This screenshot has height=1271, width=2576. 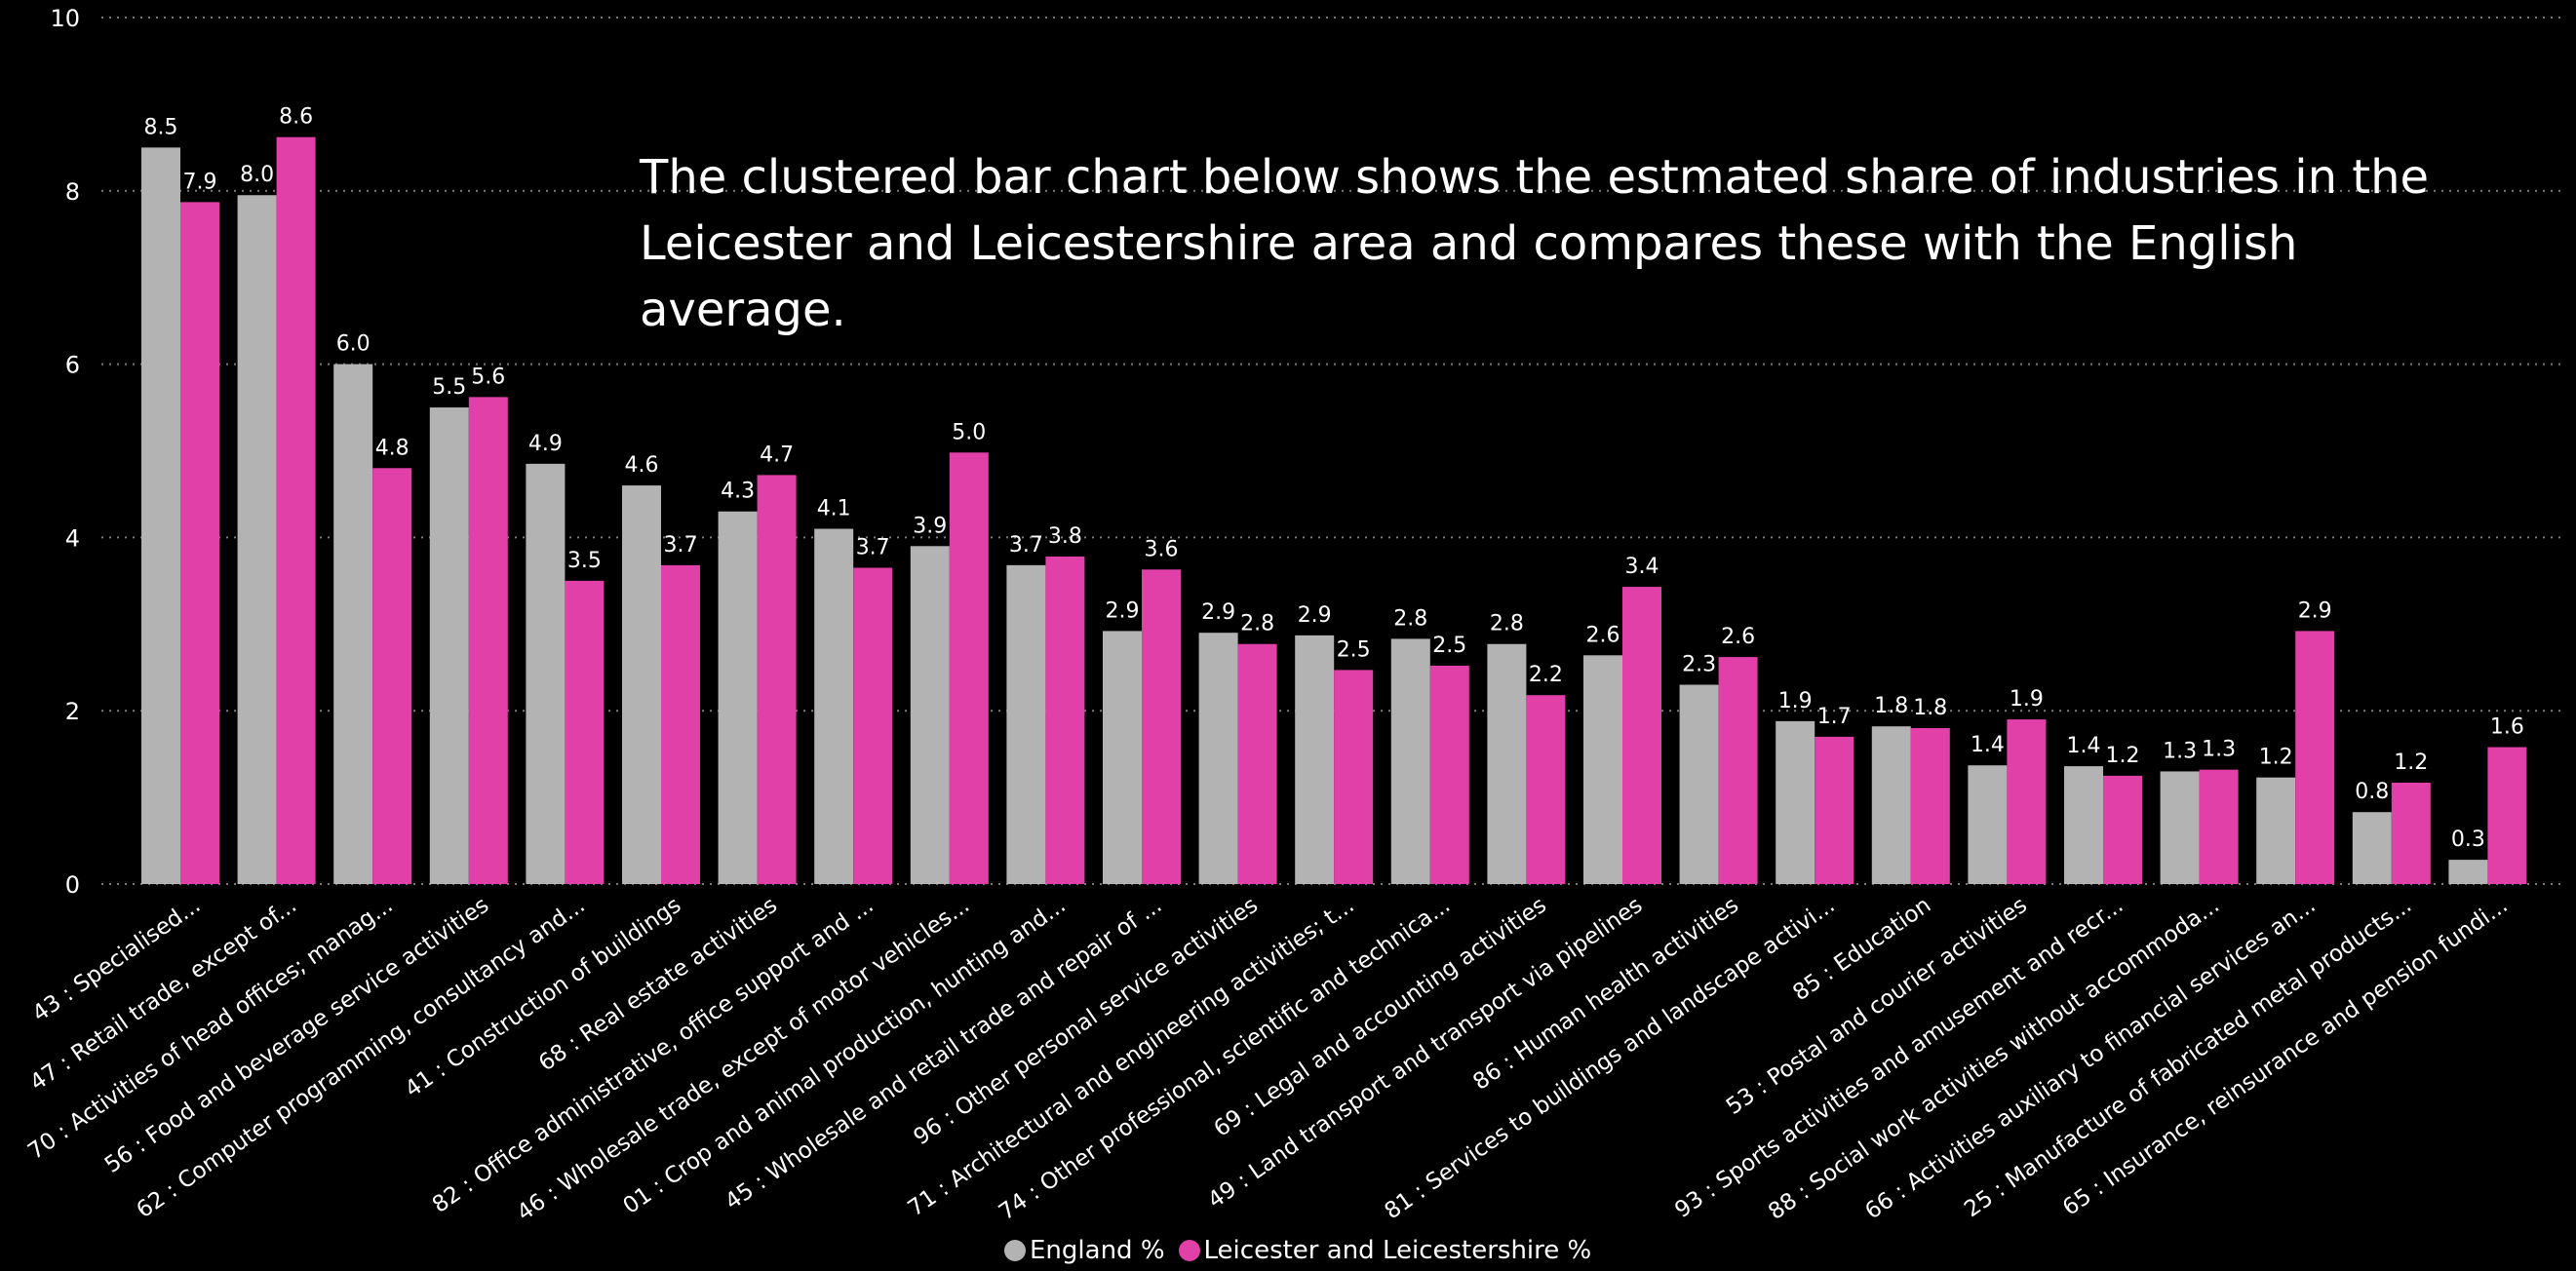 I want to click on legend: England % Leicester and Leicestershire %, so click(x=1304, y=1250).